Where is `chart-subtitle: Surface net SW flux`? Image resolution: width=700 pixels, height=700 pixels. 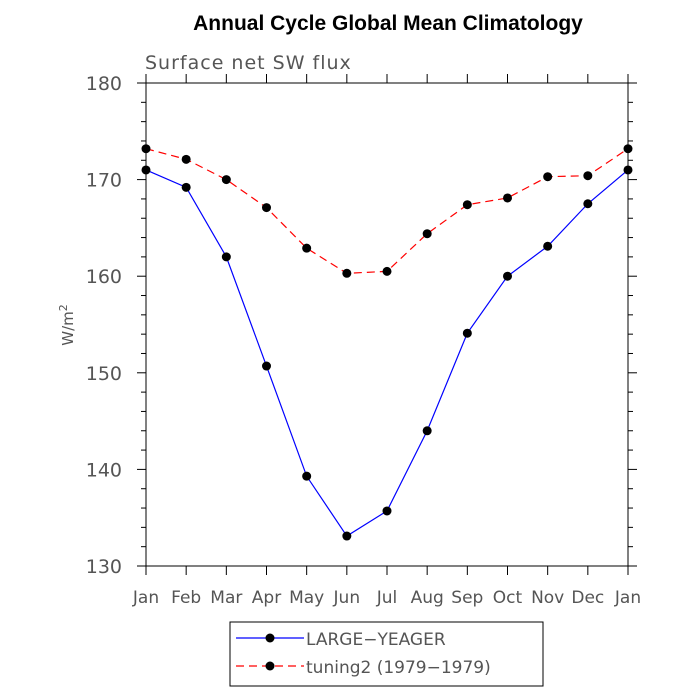
chart-subtitle: Surface net SW flux is located at coordinates (248, 63).